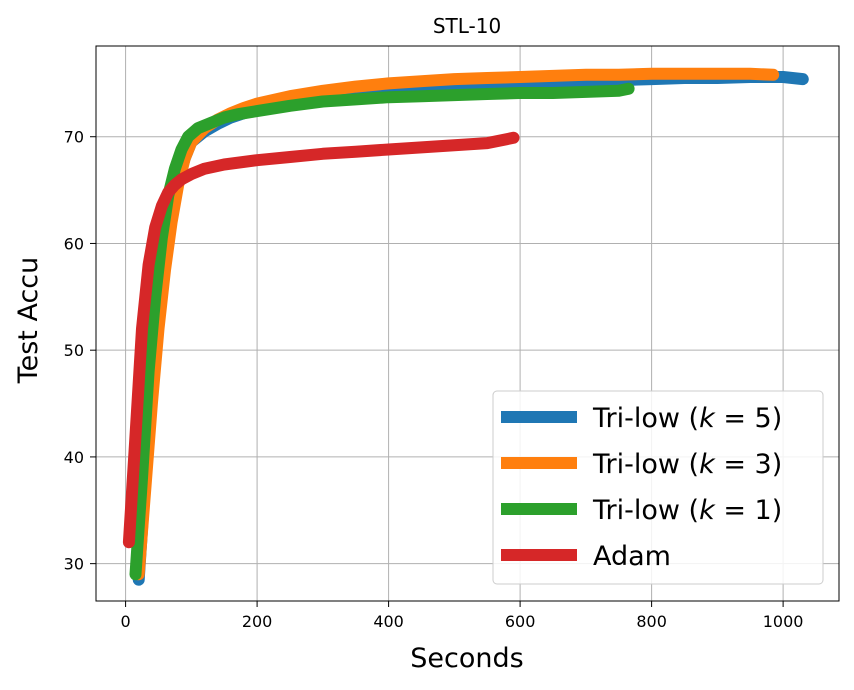 Image resolution: width=854 pixels, height=690 pixels. What do you see at coordinates (74, 137) in the screenshot?
I see `y-tick-label: 70` at bounding box center [74, 137].